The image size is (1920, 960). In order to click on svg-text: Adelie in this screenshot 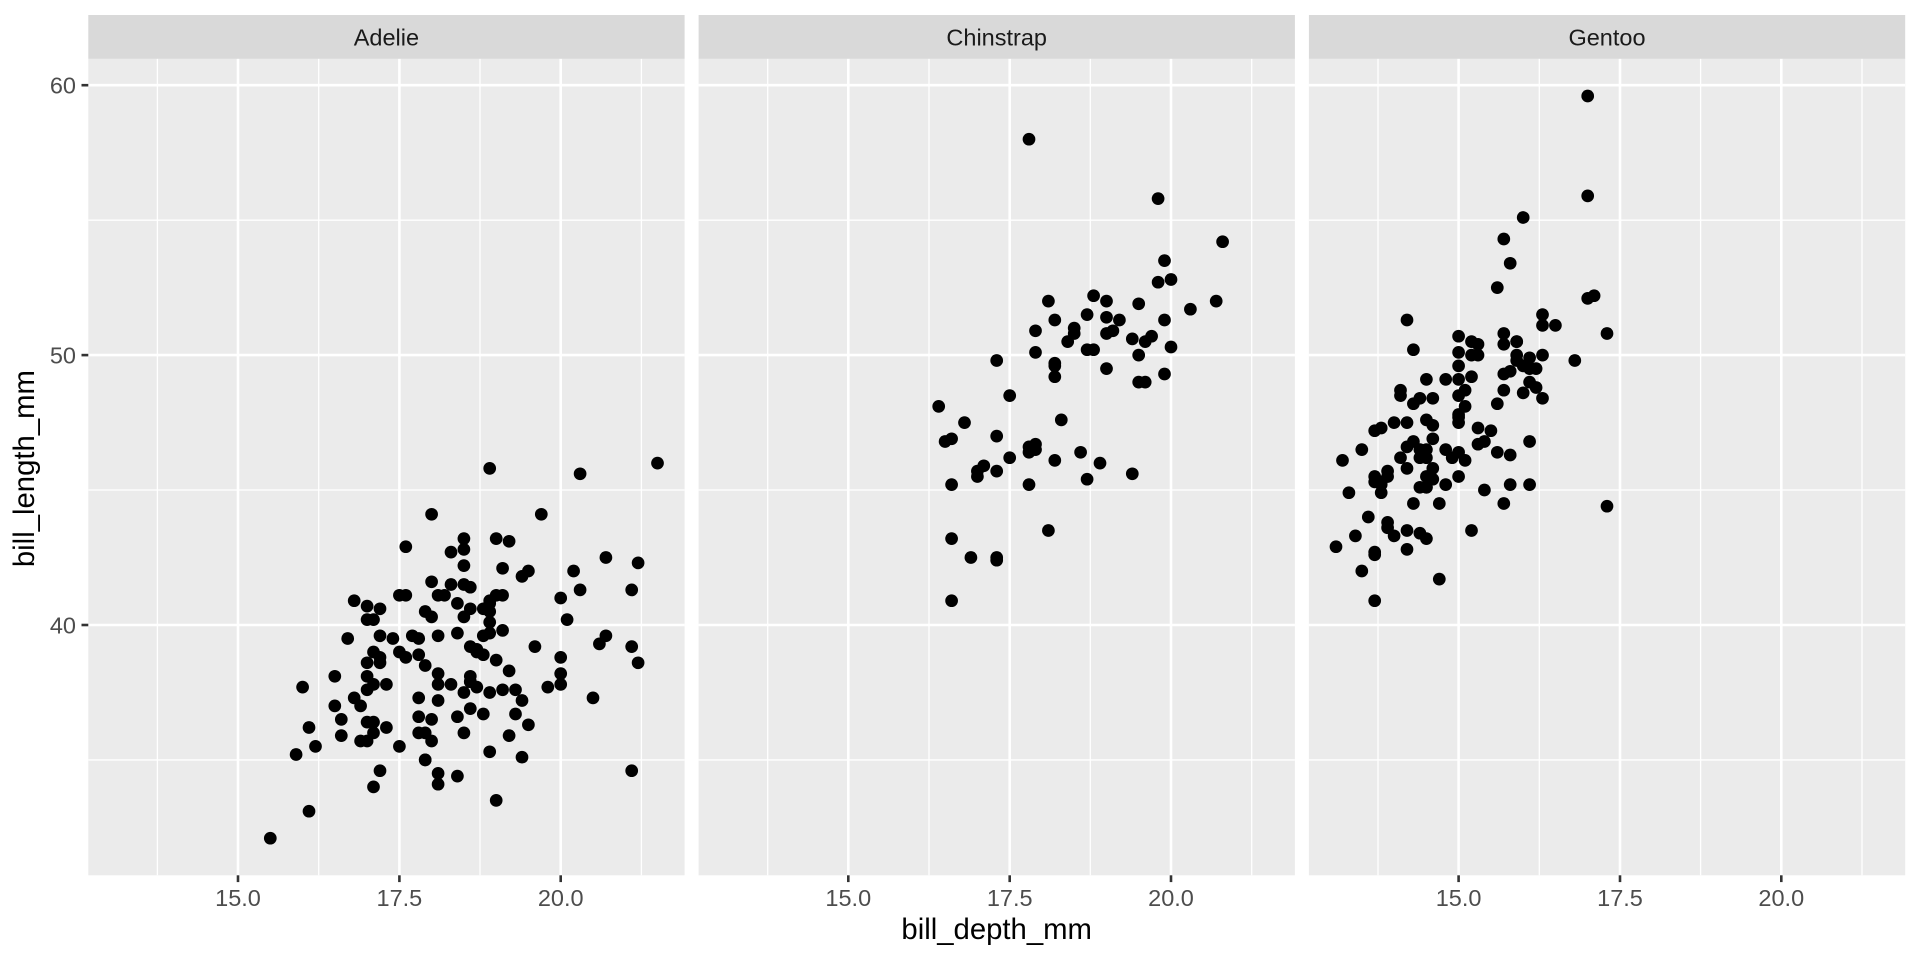, I will do `click(386, 37)`.